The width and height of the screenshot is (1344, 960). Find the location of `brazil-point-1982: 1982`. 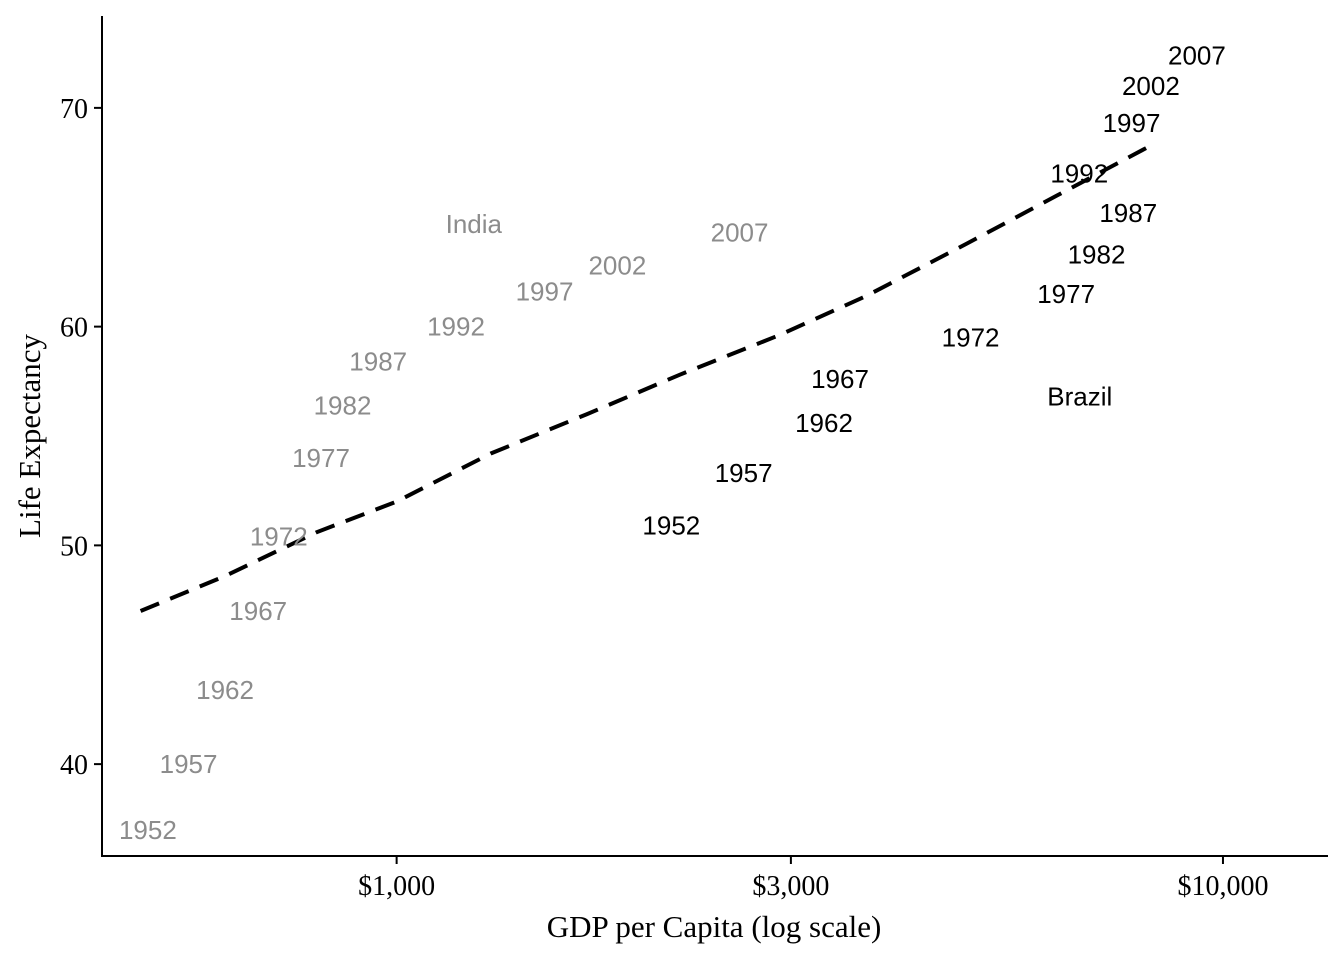

brazil-point-1982: 1982 is located at coordinates (1097, 254).